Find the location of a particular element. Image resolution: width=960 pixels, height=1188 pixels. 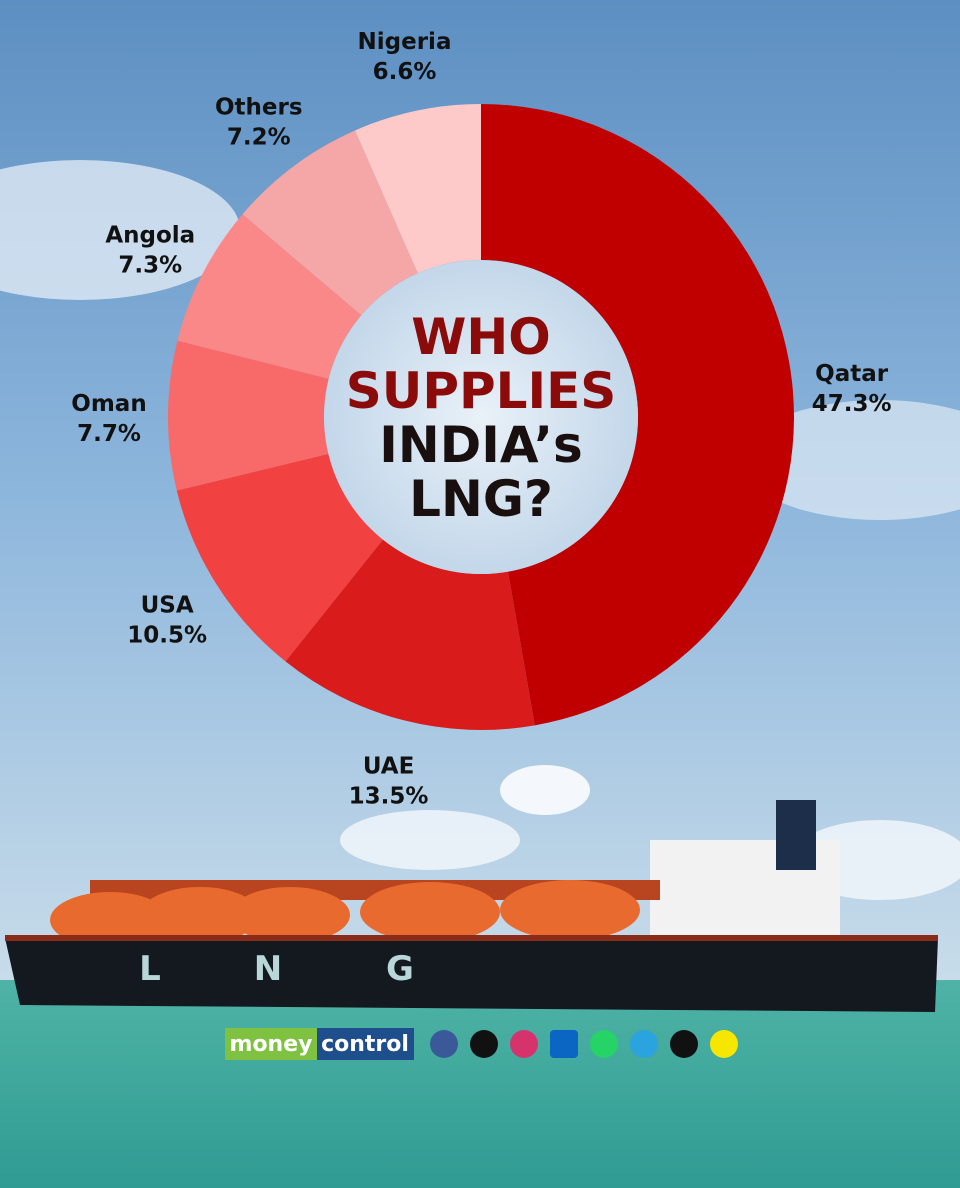

title-line: LNG? is located at coordinates (481, 499).